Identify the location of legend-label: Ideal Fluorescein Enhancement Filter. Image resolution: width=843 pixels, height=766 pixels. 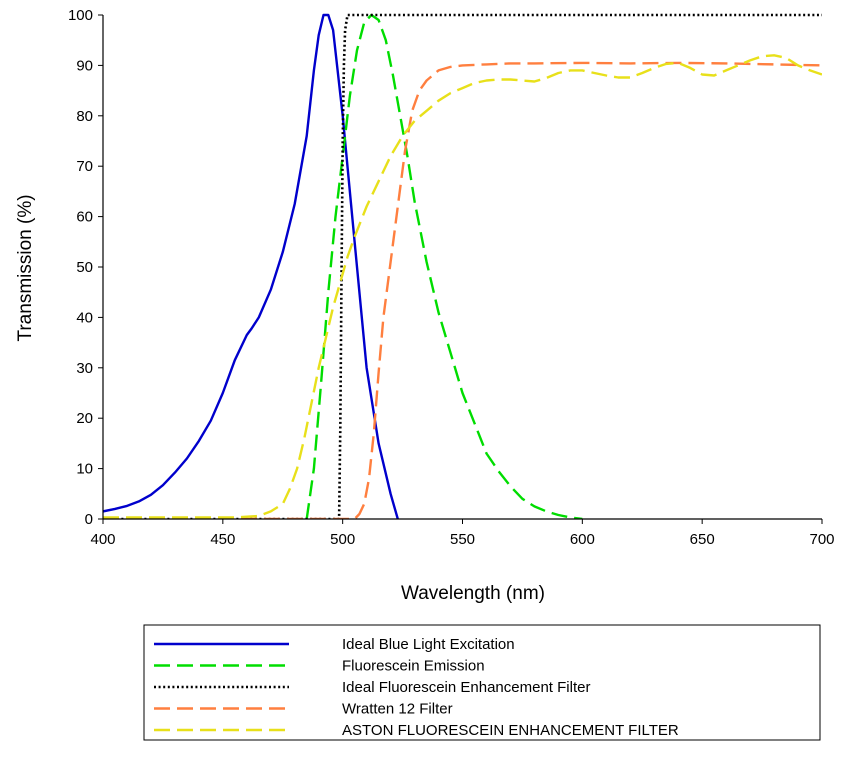
(466, 687).